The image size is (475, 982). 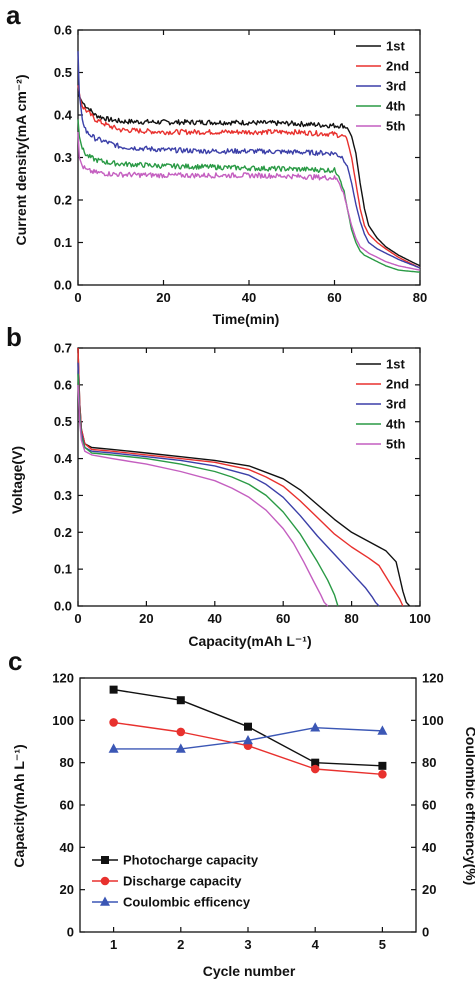 I want to click on y2-tick-label: 80, so click(x=429, y=762).